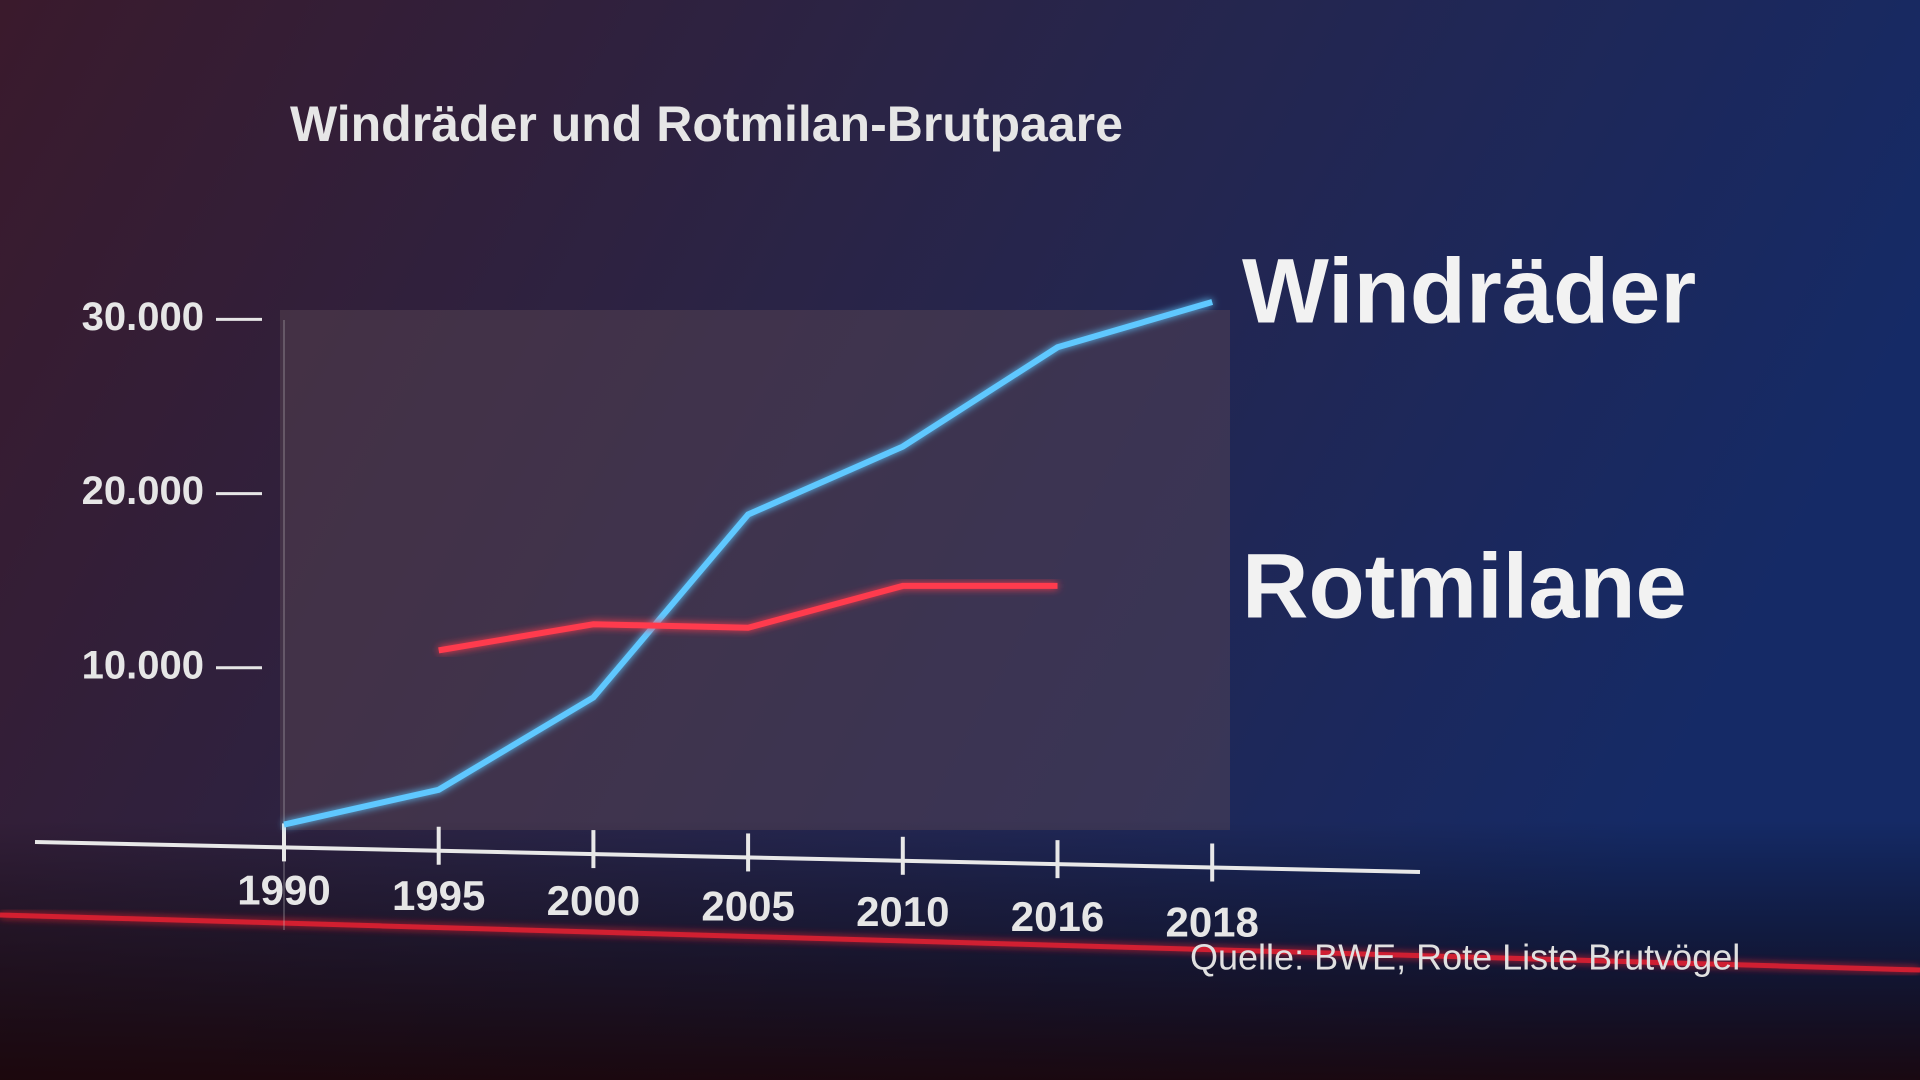 The width and height of the screenshot is (1920, 1080). Describe the element at coordinates (1211, 922) in the screenshot. I see `x-tick-label: 2018` at that location.